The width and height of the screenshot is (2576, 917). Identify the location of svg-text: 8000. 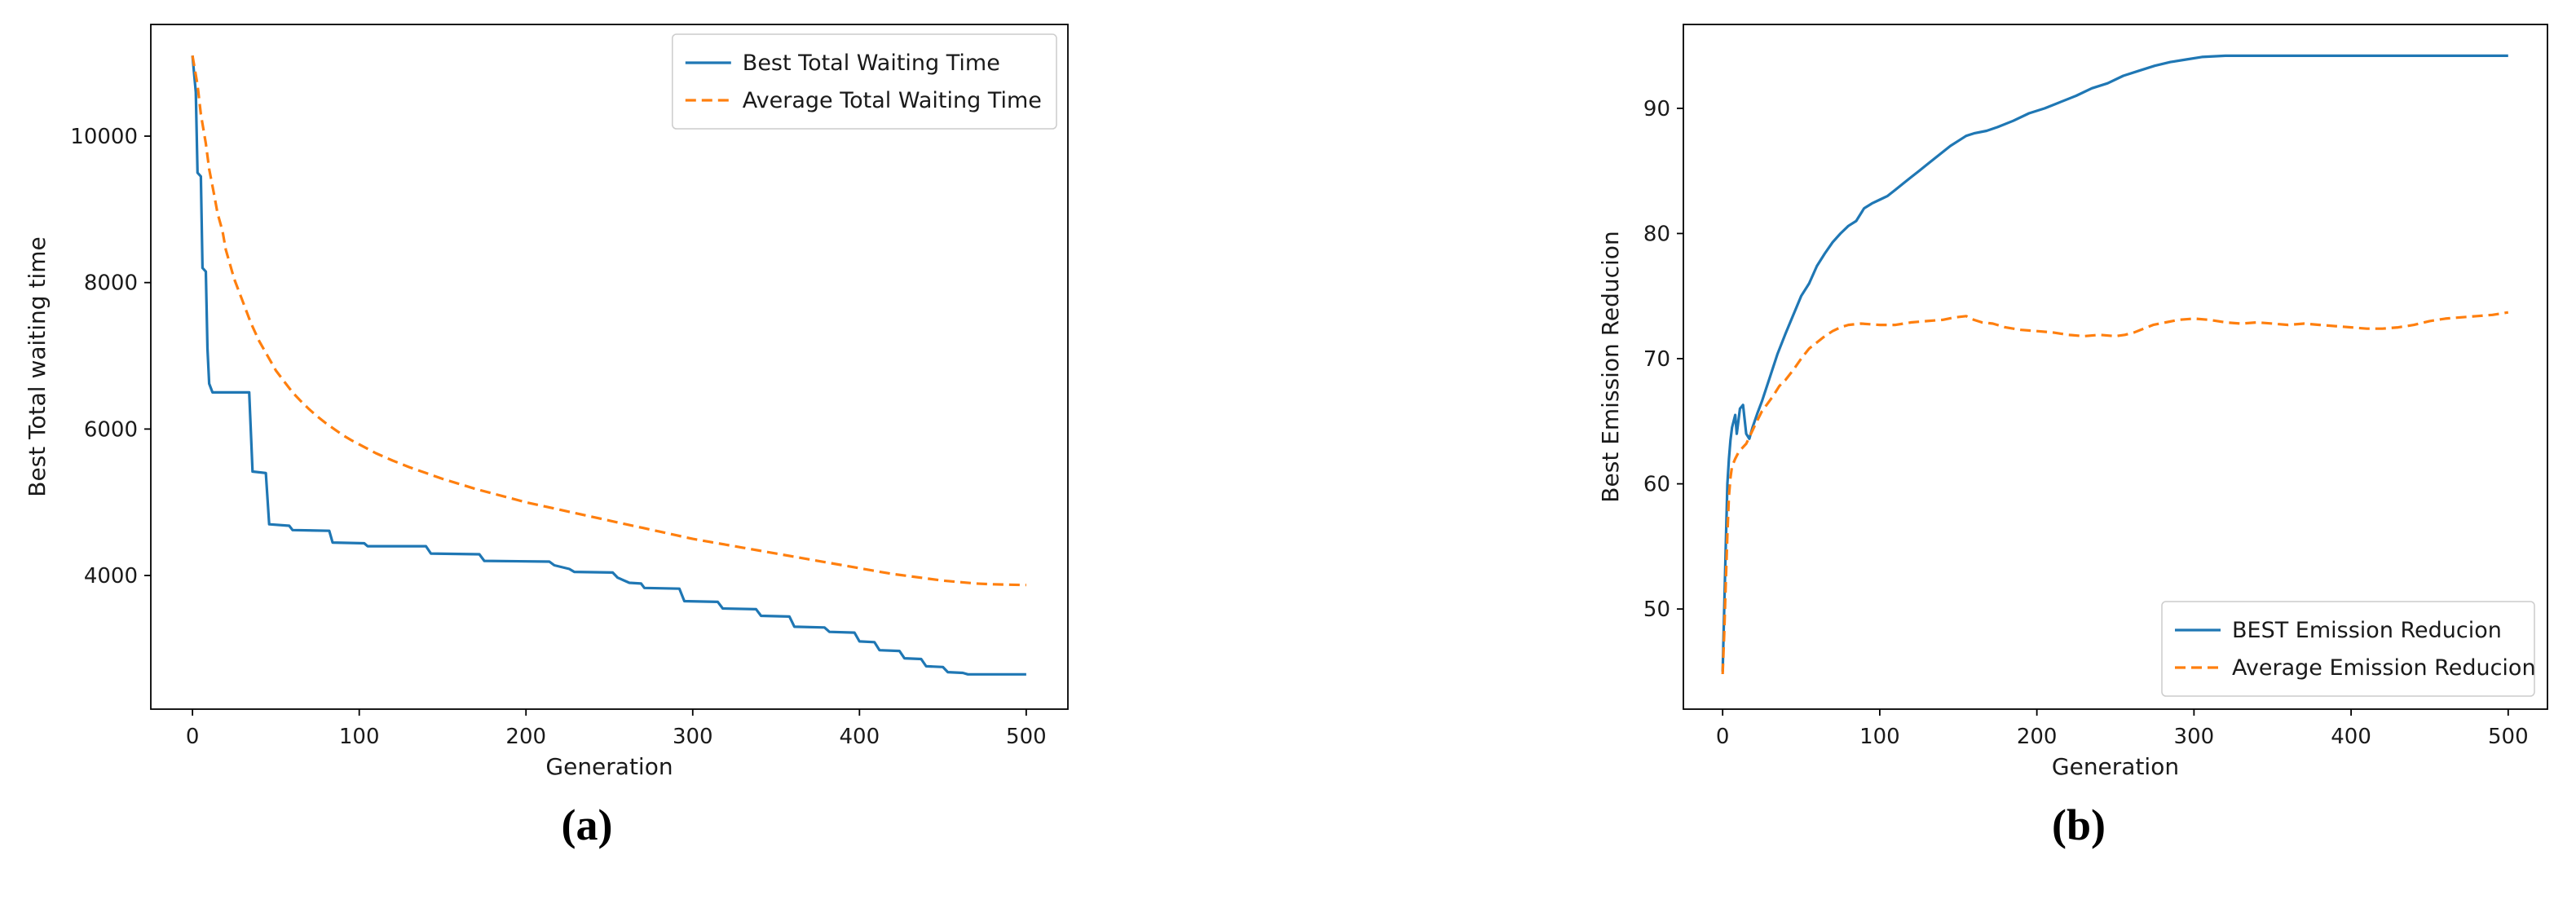
(111, 283).